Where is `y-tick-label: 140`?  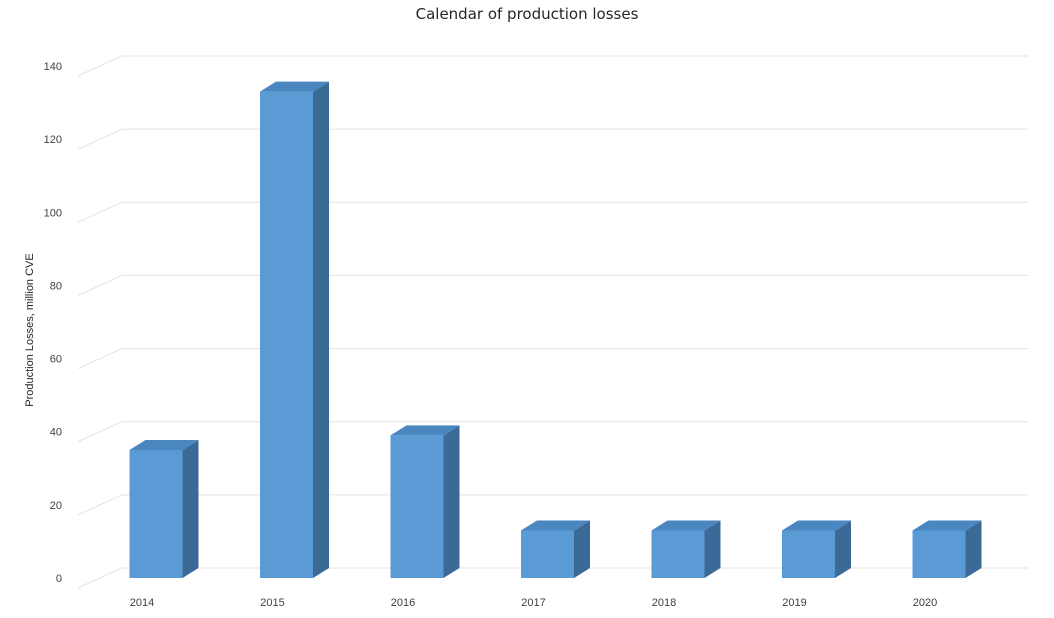 y-tick-label: 140 is located at coordinates (53, 67).